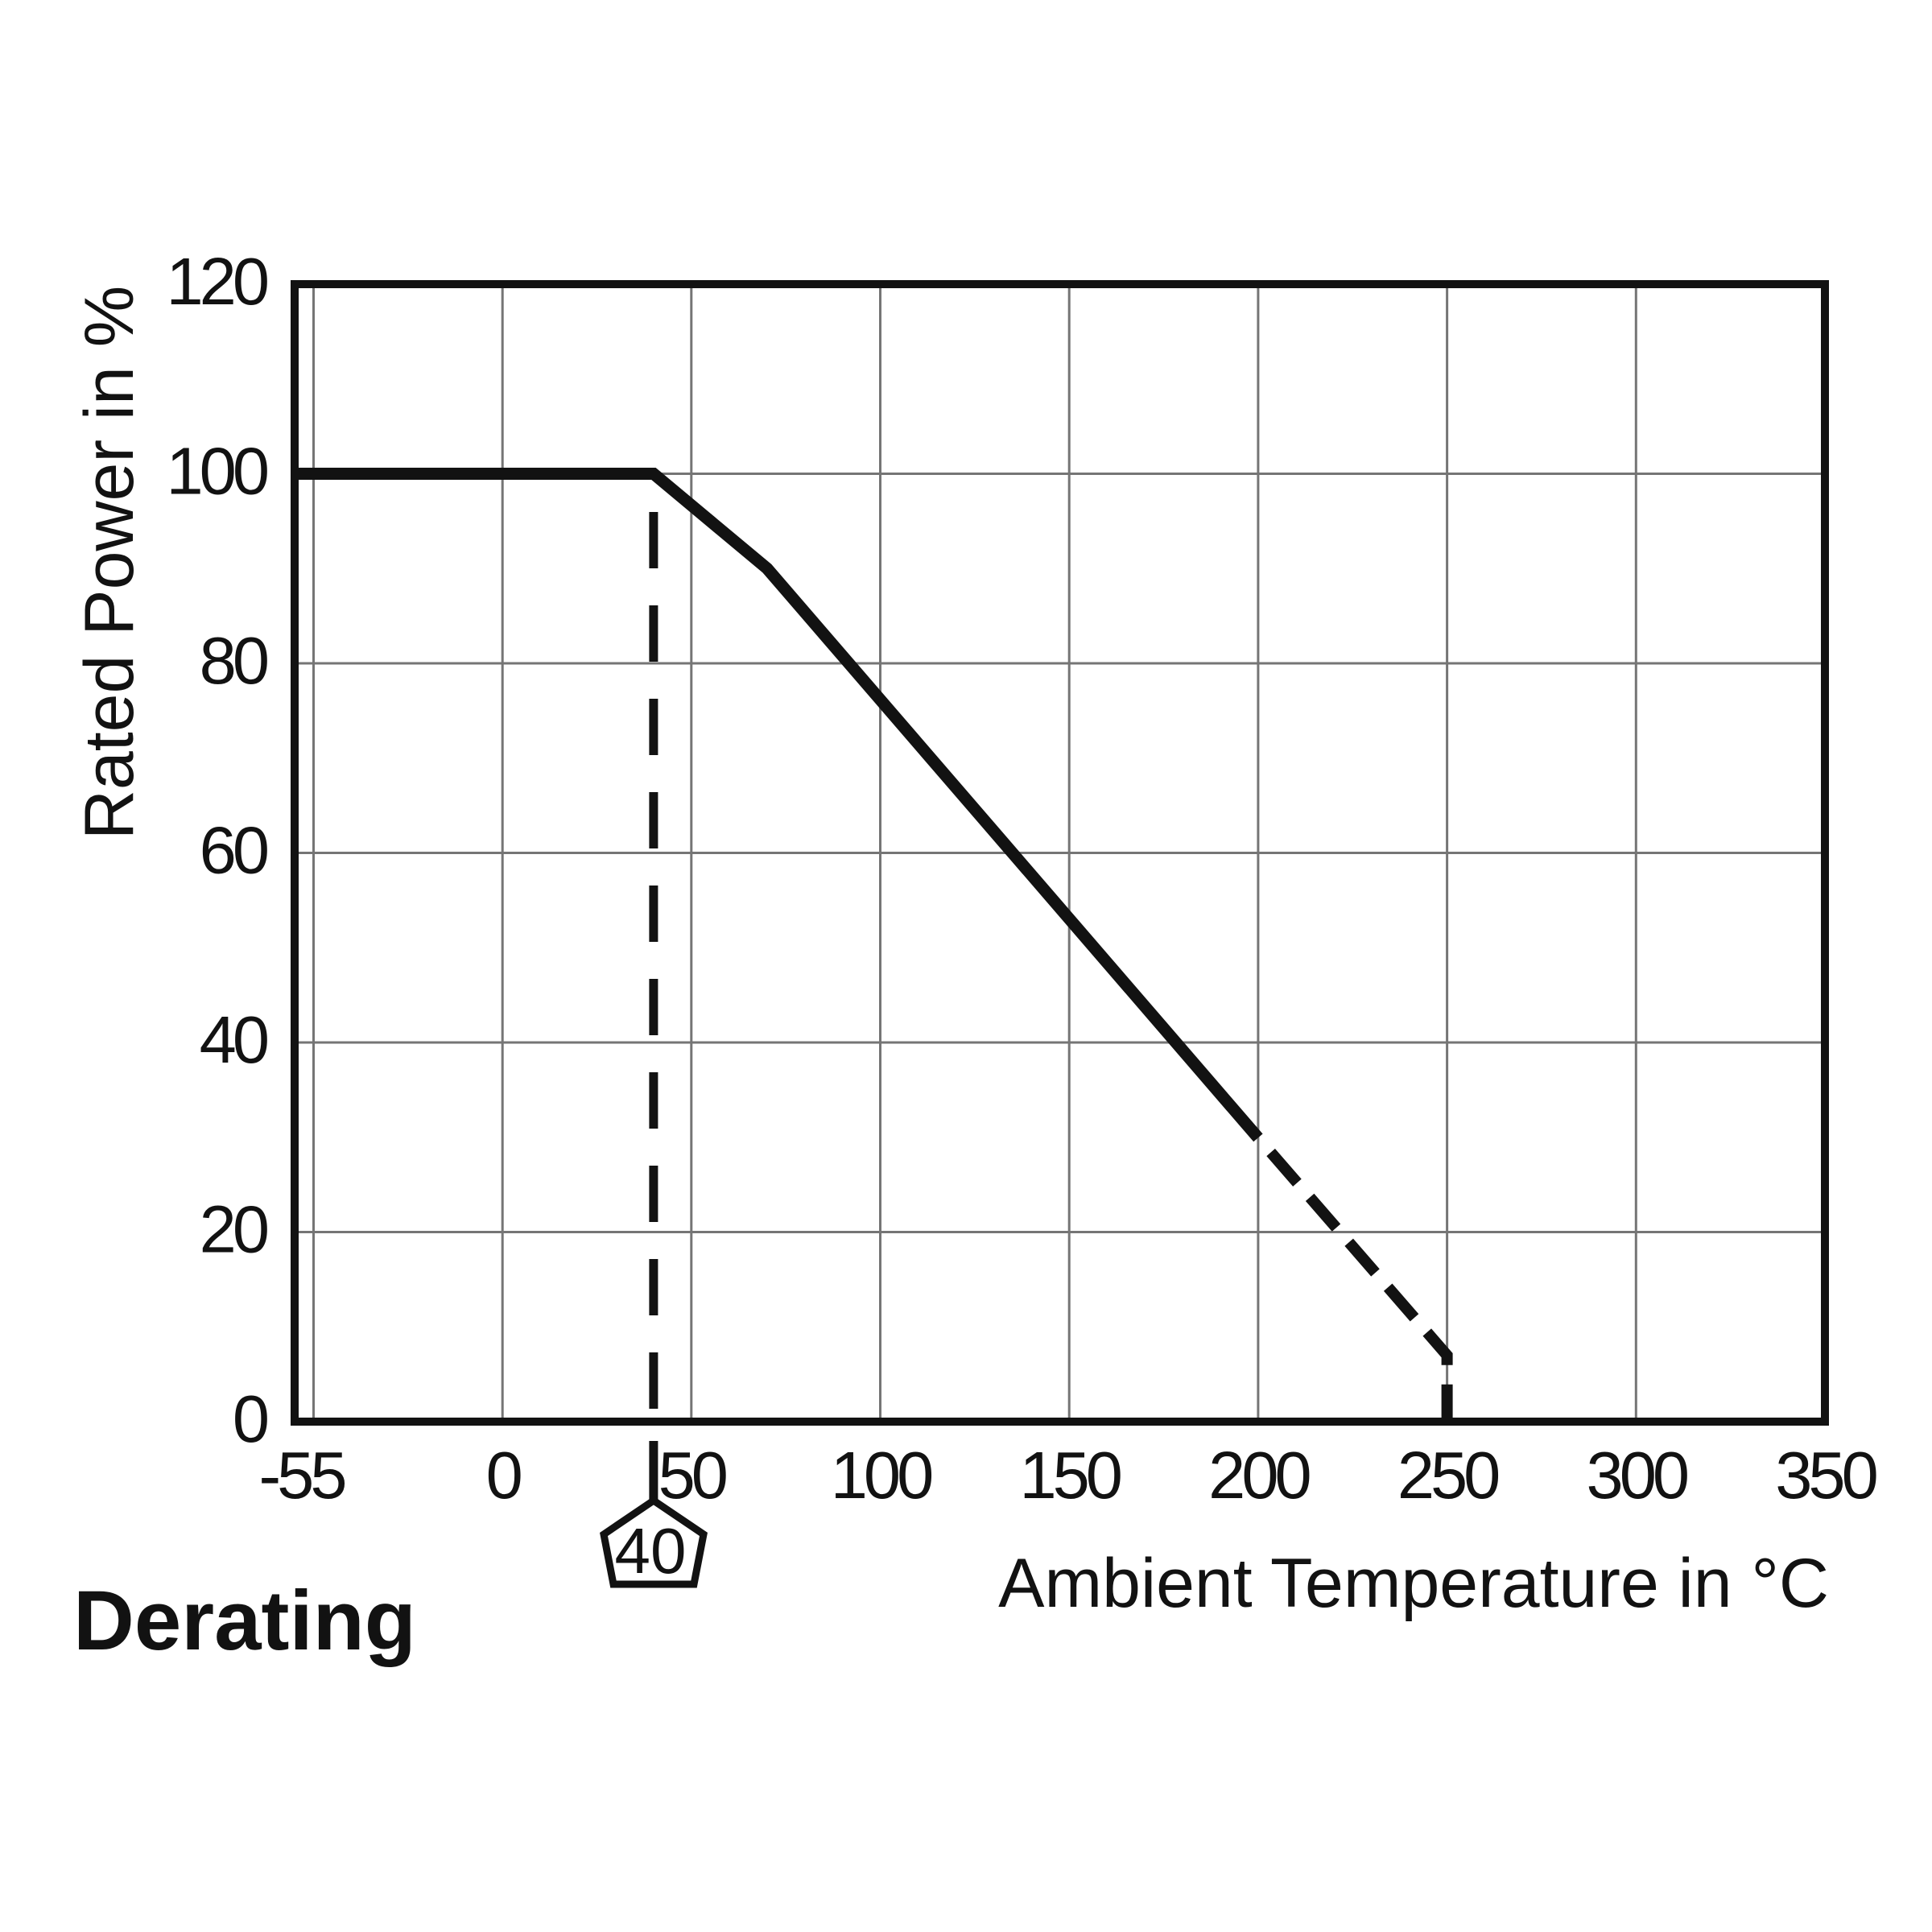 The height and width of the screenshot is (1932, 1932). Describe the element at coordinates (1637, 1475) in the screenshot. I see `svg-text: 300` at that location.